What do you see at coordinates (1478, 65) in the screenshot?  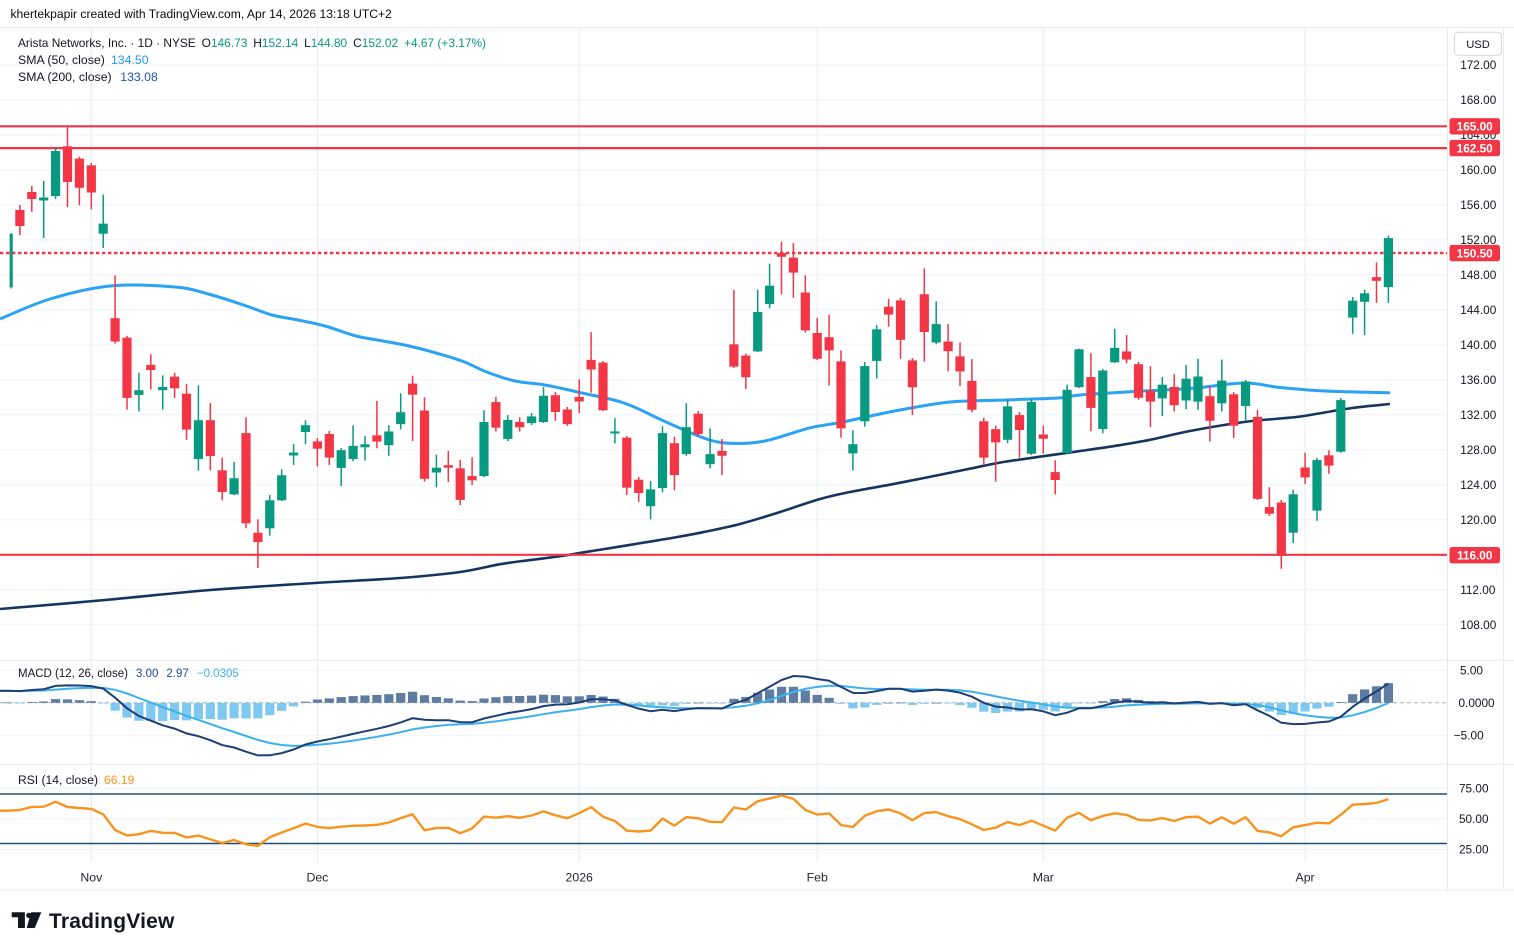 I see `svg-text: 172.00` at bounding box center [1478, 65].